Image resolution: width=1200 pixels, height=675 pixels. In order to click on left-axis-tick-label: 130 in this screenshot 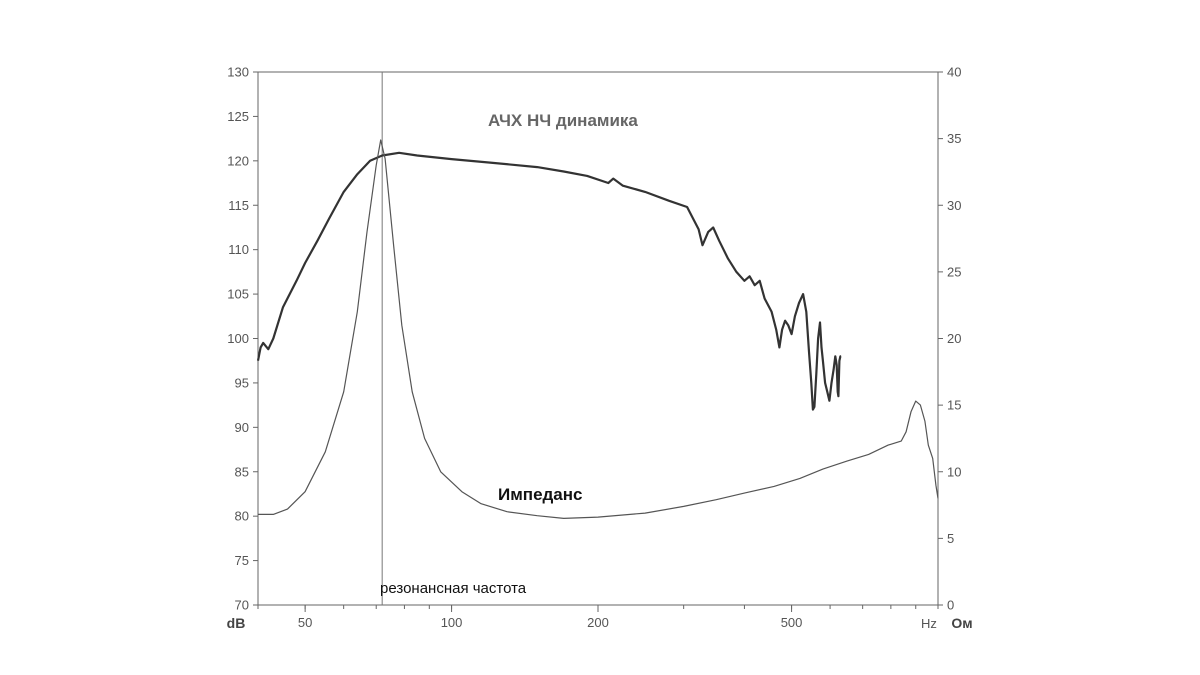, I will do `click(238, 72)`.